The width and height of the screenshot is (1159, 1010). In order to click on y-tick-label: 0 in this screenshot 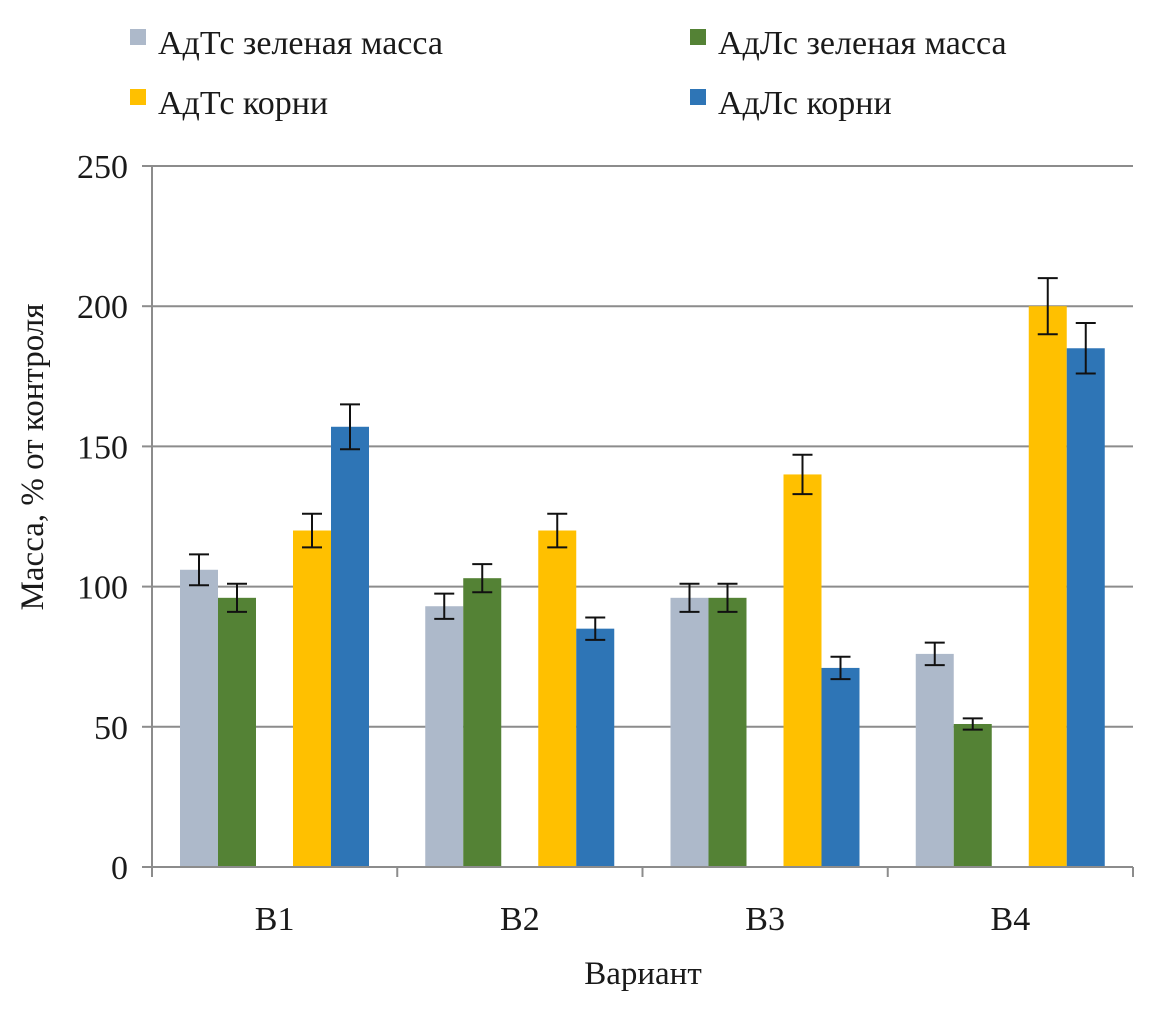, I will do `click(119, 868)`.